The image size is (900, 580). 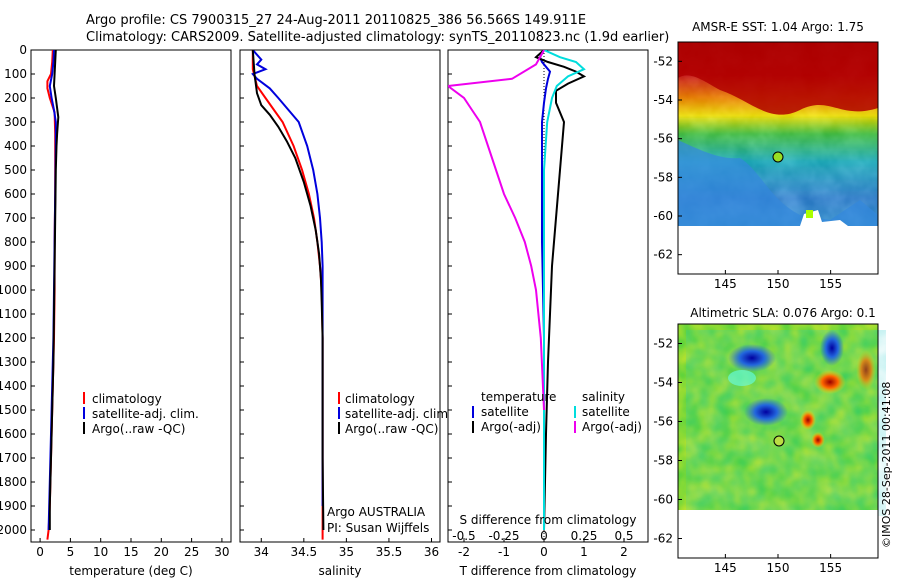 What do you see at coordinates (624, 552) in the screenshot?
I see `x-tick-label: 2` at bounding box center [624, 552].